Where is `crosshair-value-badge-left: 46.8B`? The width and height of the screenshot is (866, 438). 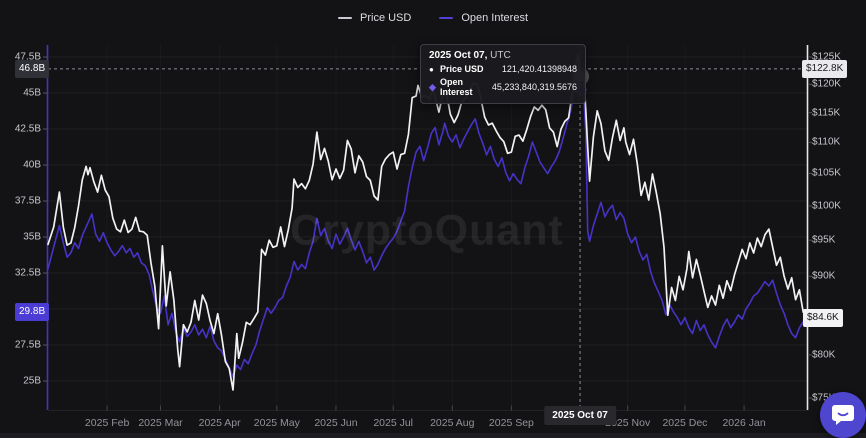 crosshair-value-badge-left: 46.8B is located at coordinates (32, 68).